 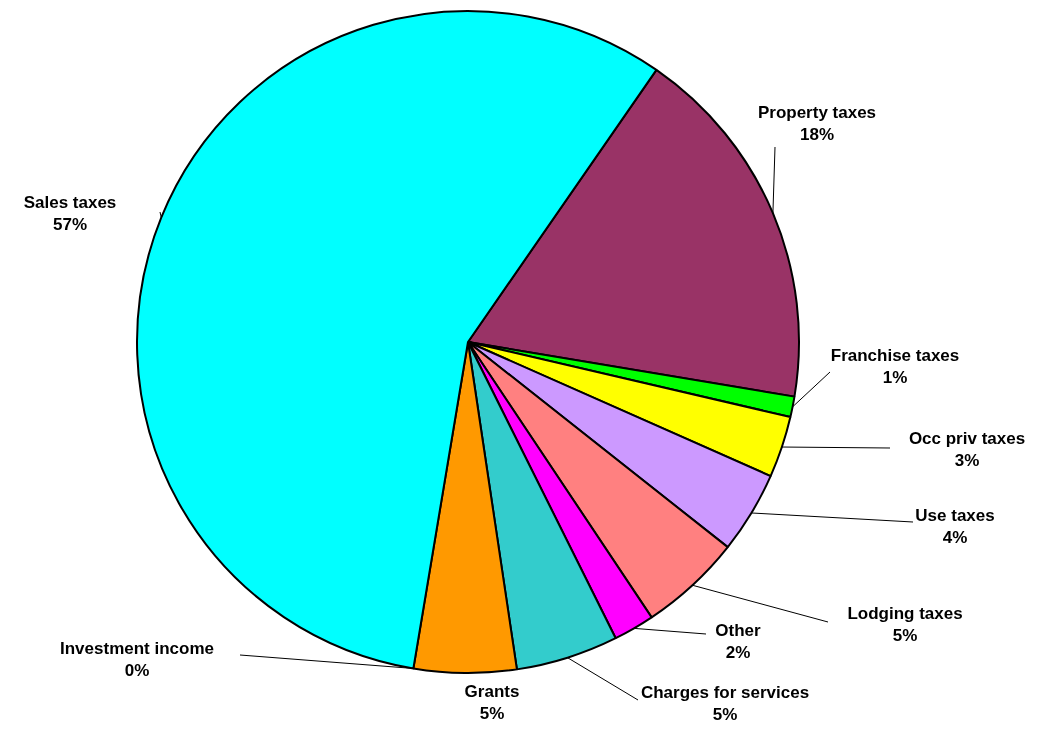 What do you see at coordinates (967, 438) in the screenshot?
I see `slice-label: Occ priv taxes` at bounding box center [967, 438].